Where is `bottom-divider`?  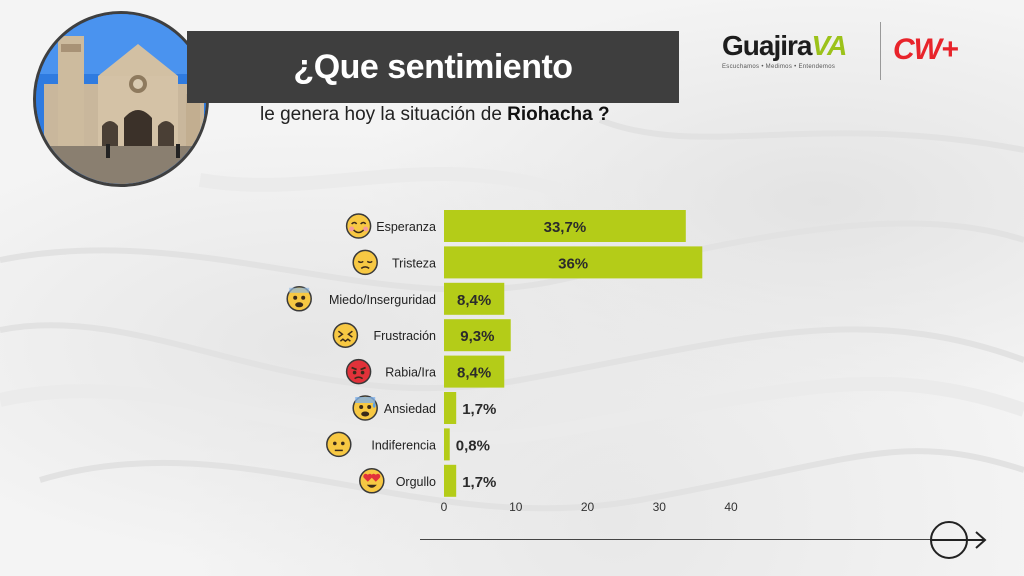
bottom-divider is located at coordinates (675, 539).